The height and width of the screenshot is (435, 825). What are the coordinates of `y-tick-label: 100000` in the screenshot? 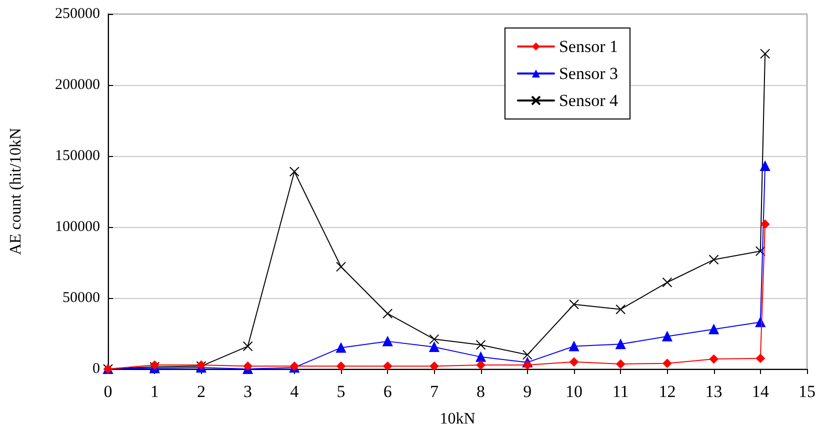 It's located at (77, 227).